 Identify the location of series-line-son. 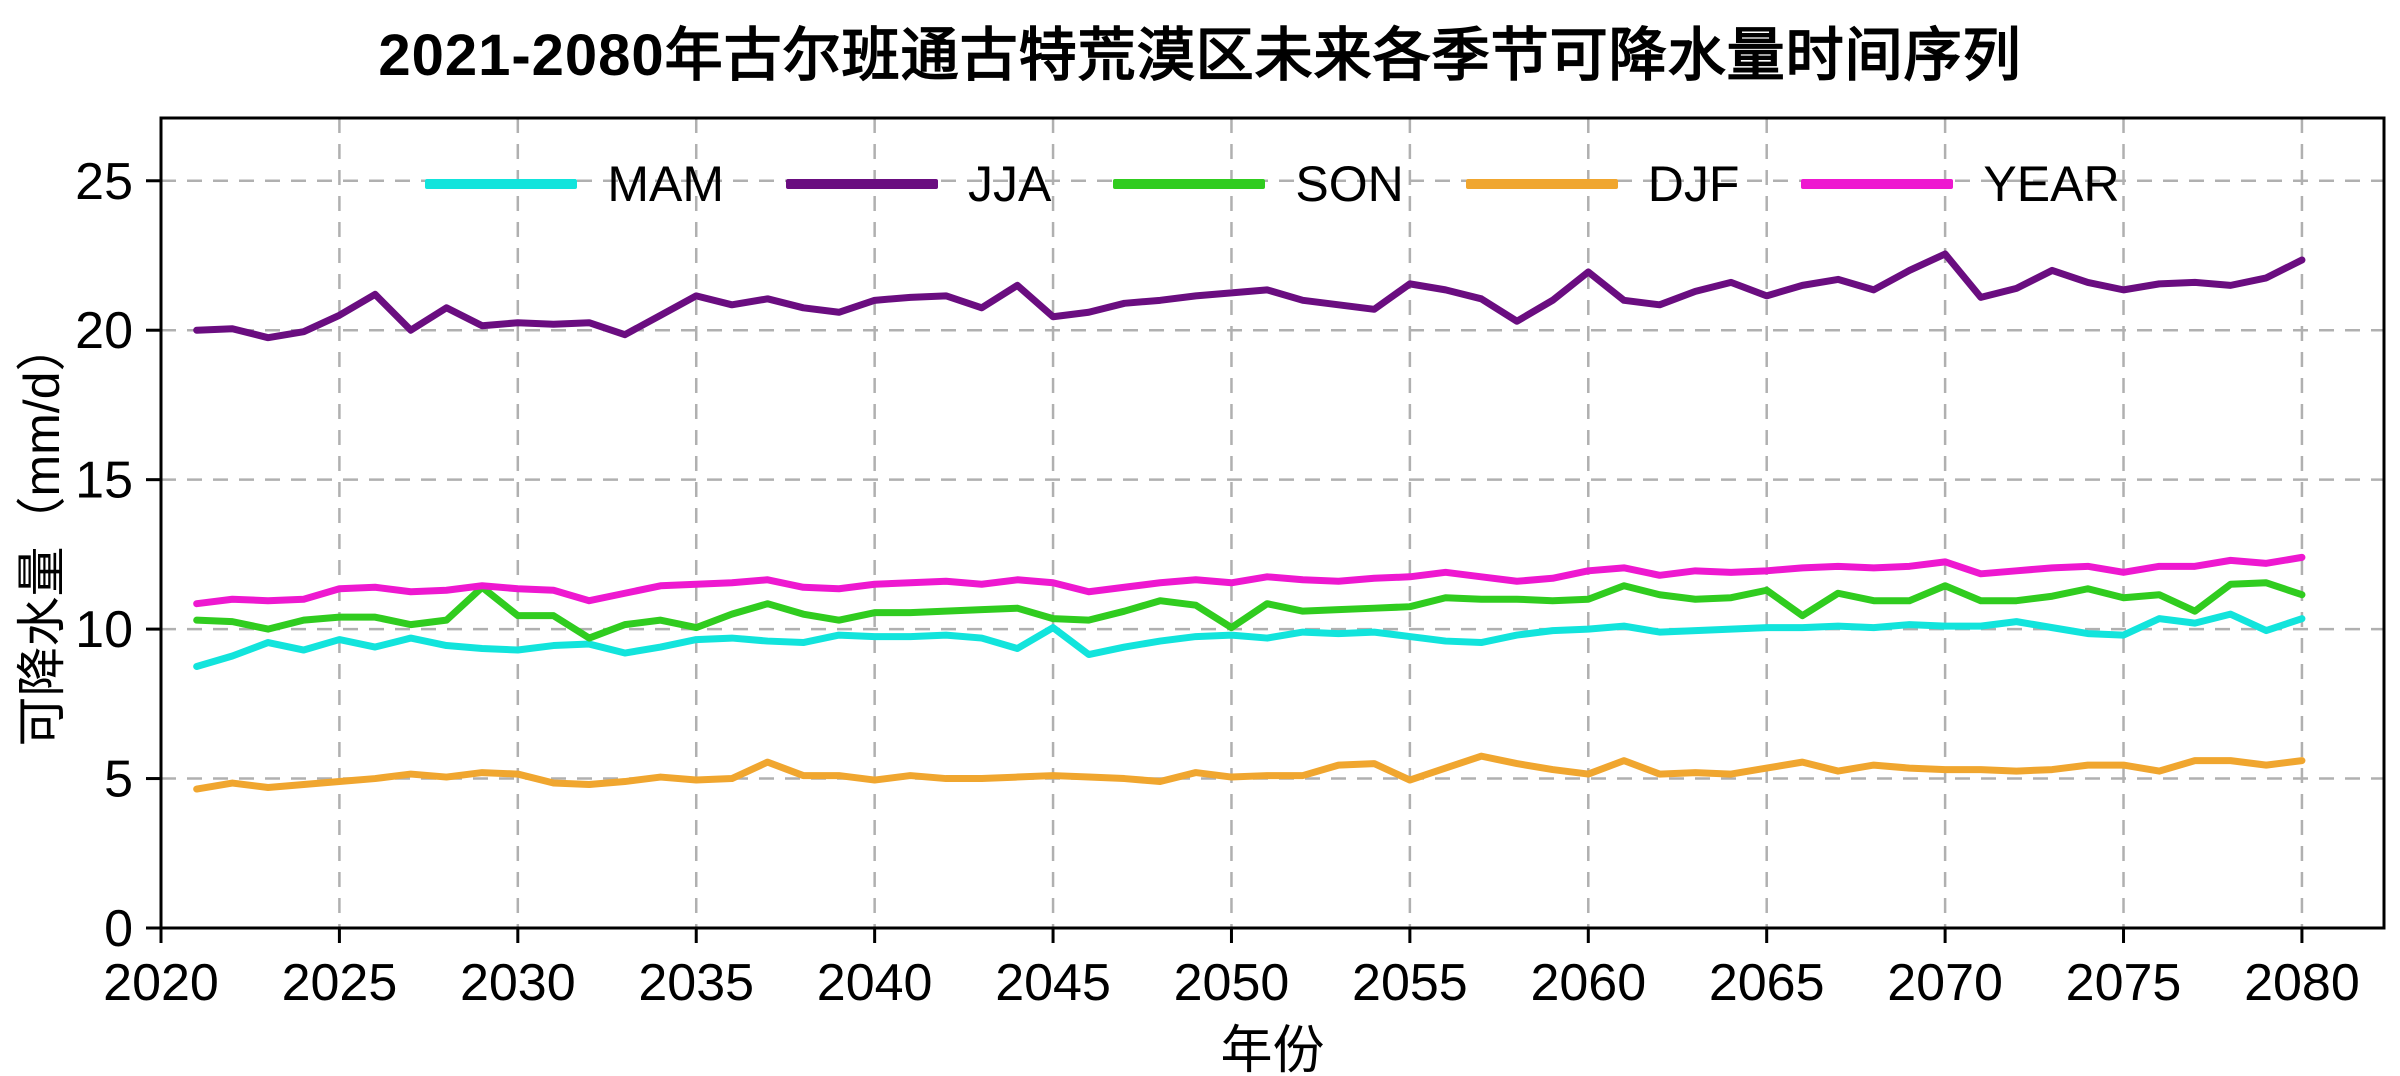
(1249, 610).